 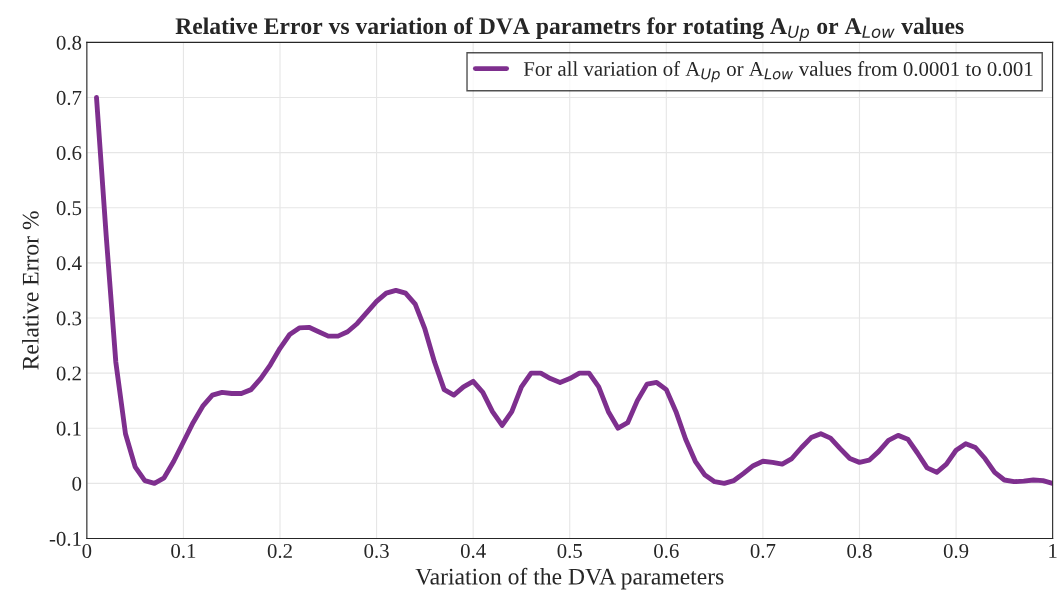 I want to click on y-tick-label: 0.2, so click(x=68, y=373).